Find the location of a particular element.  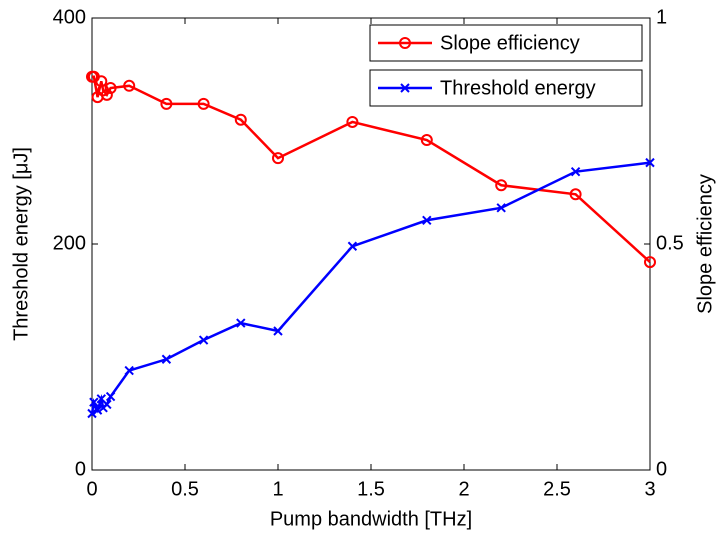

x-tick-label: 2 is located at coordinates (463, 489).